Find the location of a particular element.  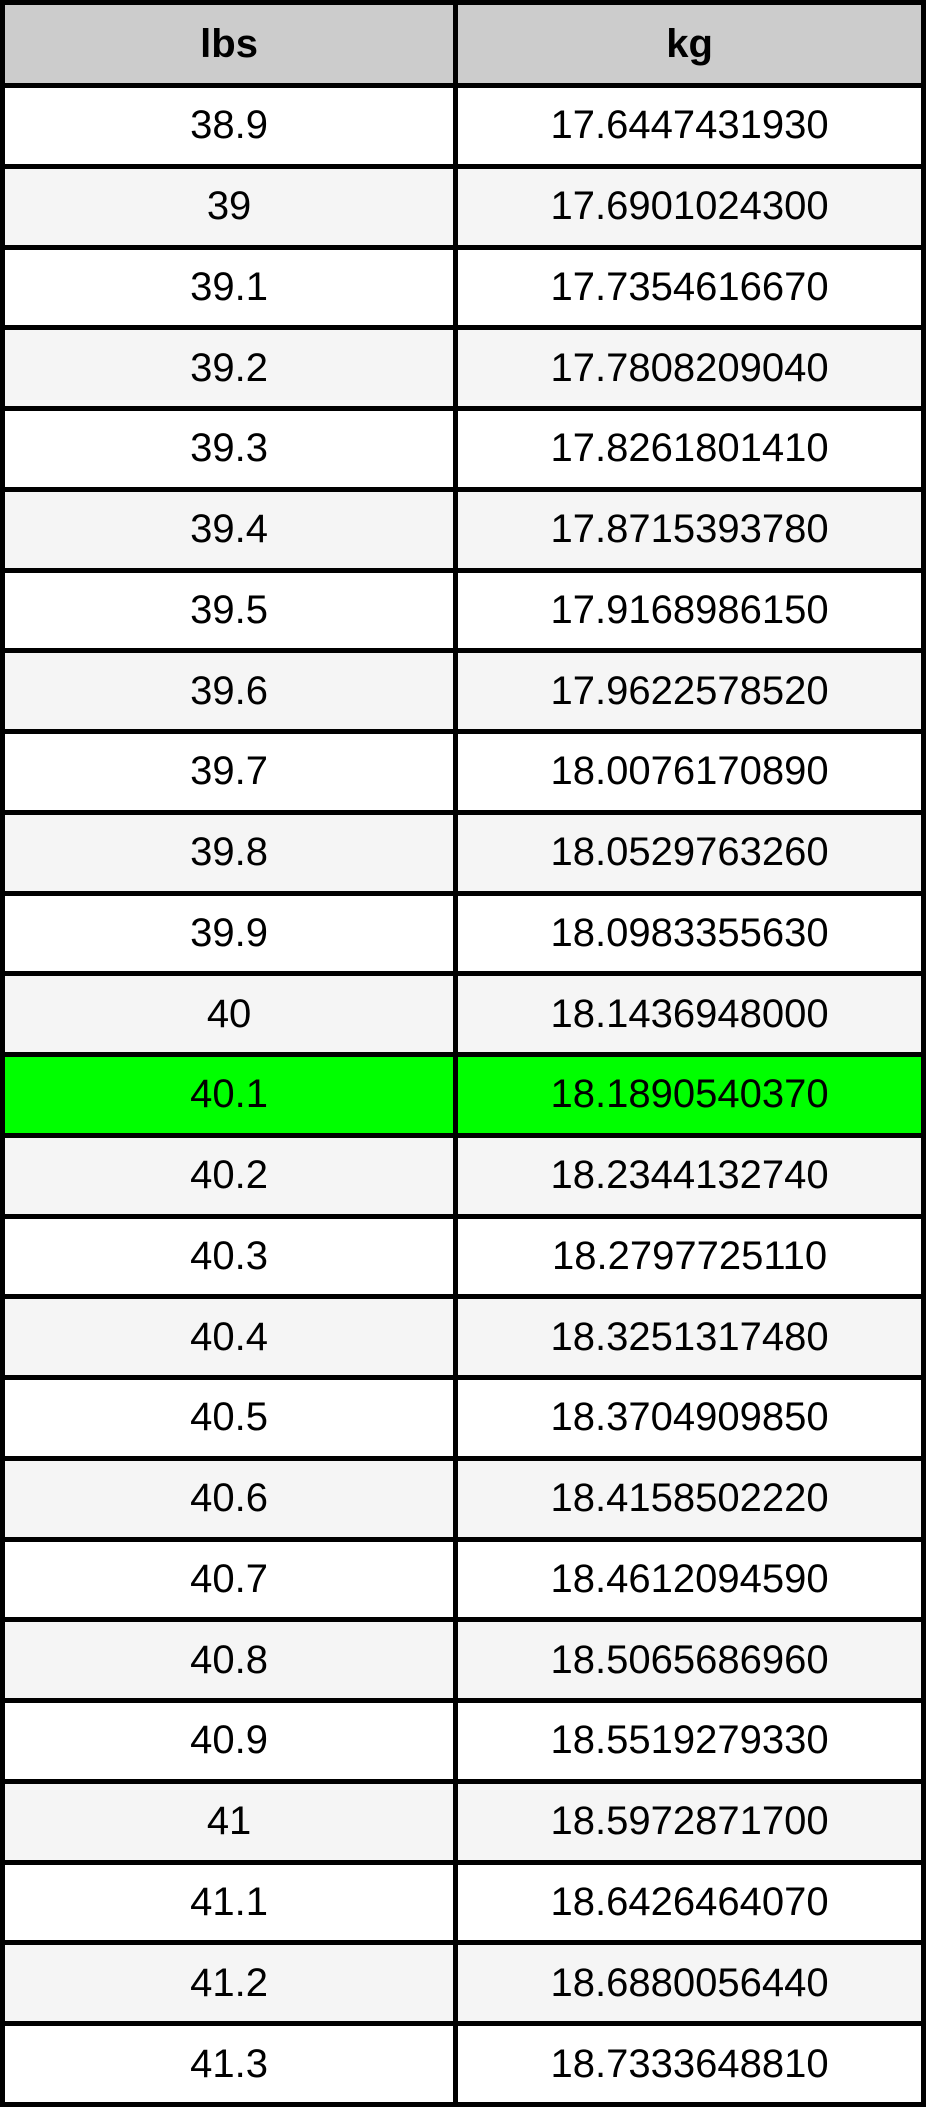

kg-cell: 18.0983355630 is located at coordinates (689, 933).